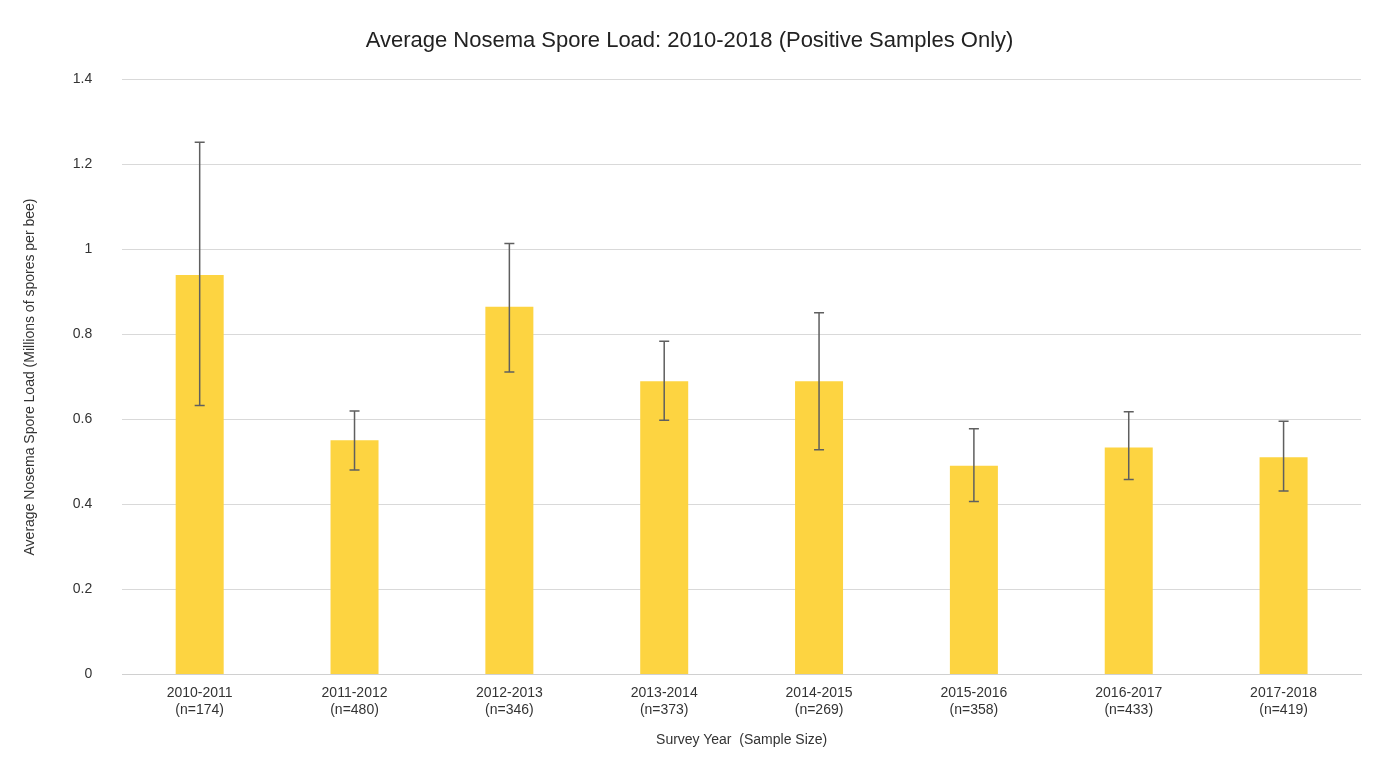 Image resolution: width=1389 pixels, height=771 pixels. Describe the element at coordinates (1129, 700) in the screenshot. I see `x-tick-label: 2016-2017 (n=433)` at that location.